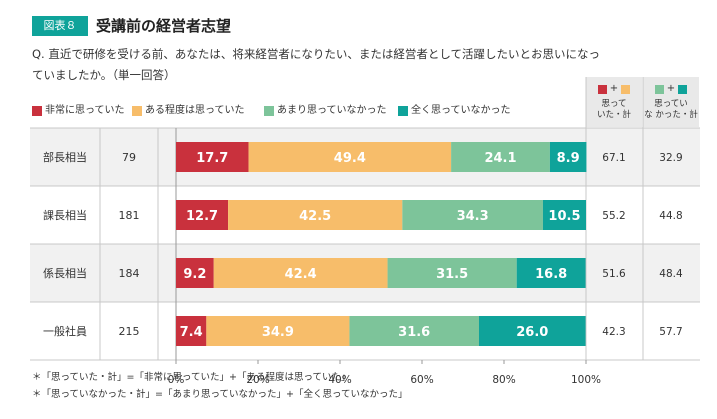 This screenshot has height=419, width=717. Describe the element at coordinates (613, 332) in the screenshot. I see `total-thought-ippan: 42.3` at that location.